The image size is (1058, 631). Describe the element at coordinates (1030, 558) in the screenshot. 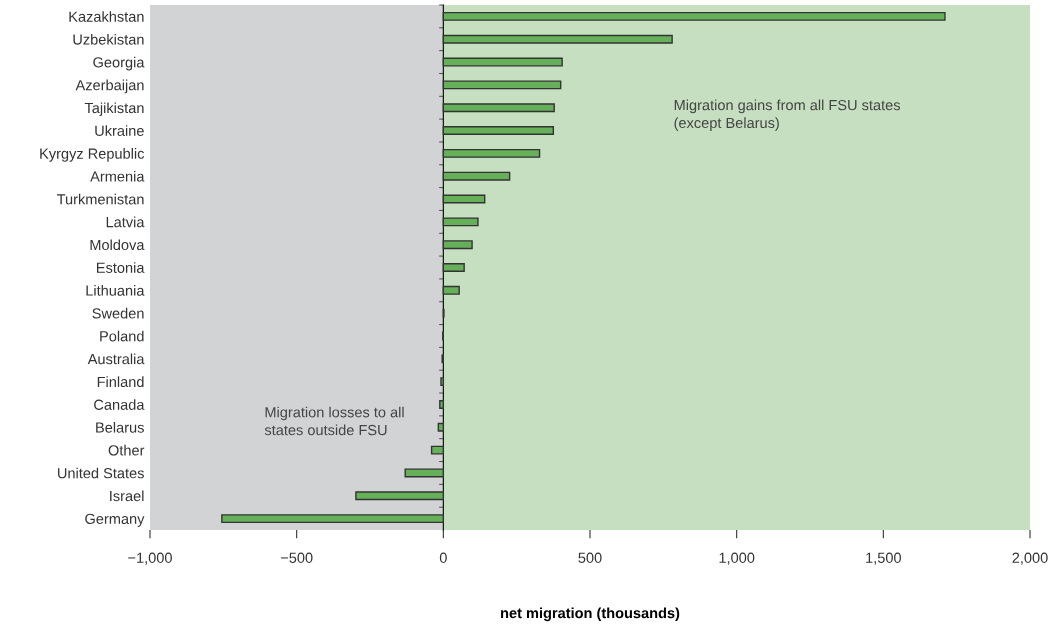

I see `x-tick-label: 2,000` at that location.